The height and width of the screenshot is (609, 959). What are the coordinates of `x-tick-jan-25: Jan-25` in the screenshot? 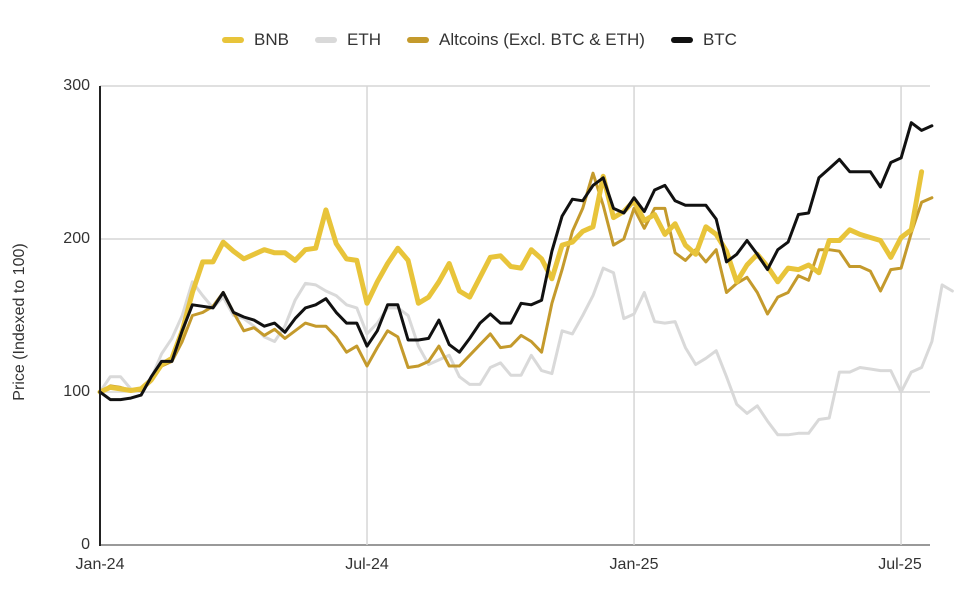 It's located at (634, 564).